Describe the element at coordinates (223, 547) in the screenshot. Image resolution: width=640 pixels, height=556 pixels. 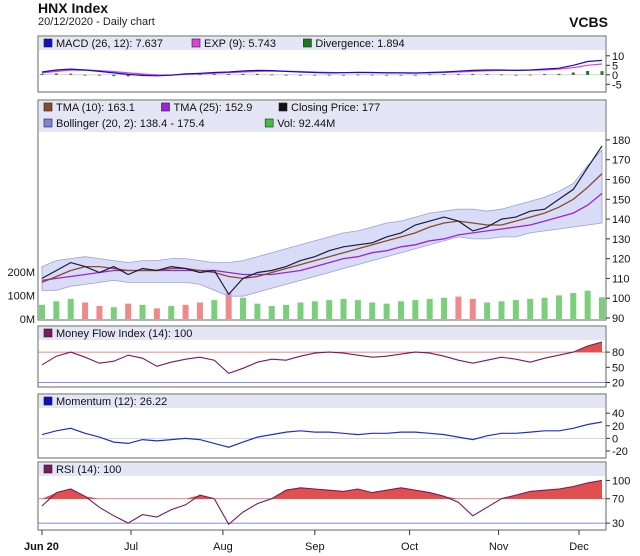
I see `month-label: Aug` at that location.